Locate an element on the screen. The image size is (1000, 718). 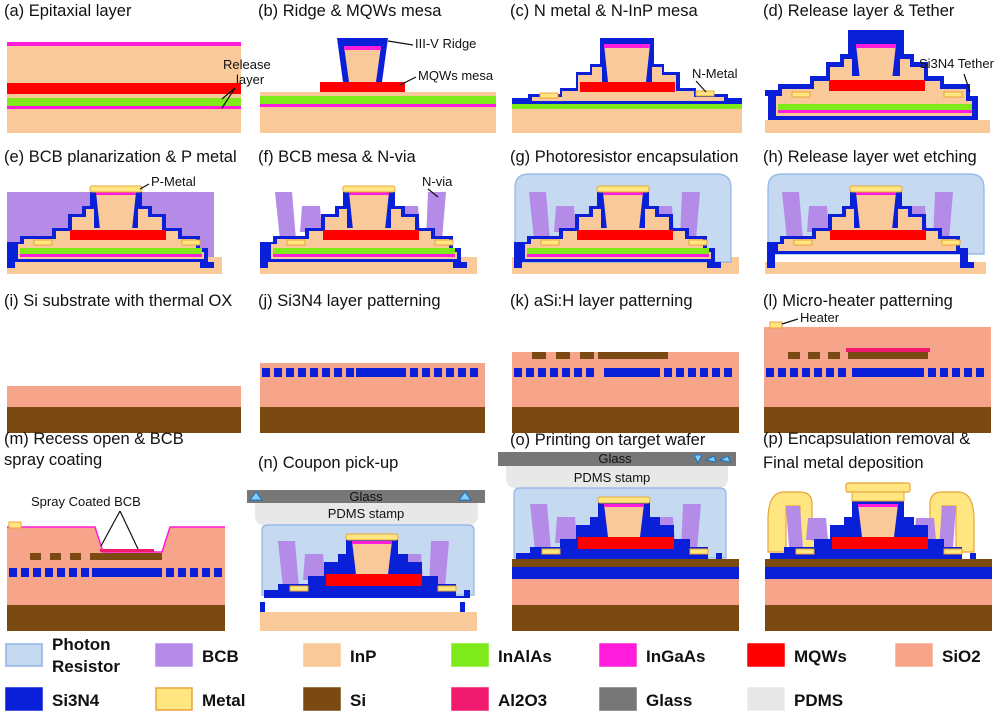
panel-k: (k) aSi:H layer patterning is located at coordinates (624, 362).